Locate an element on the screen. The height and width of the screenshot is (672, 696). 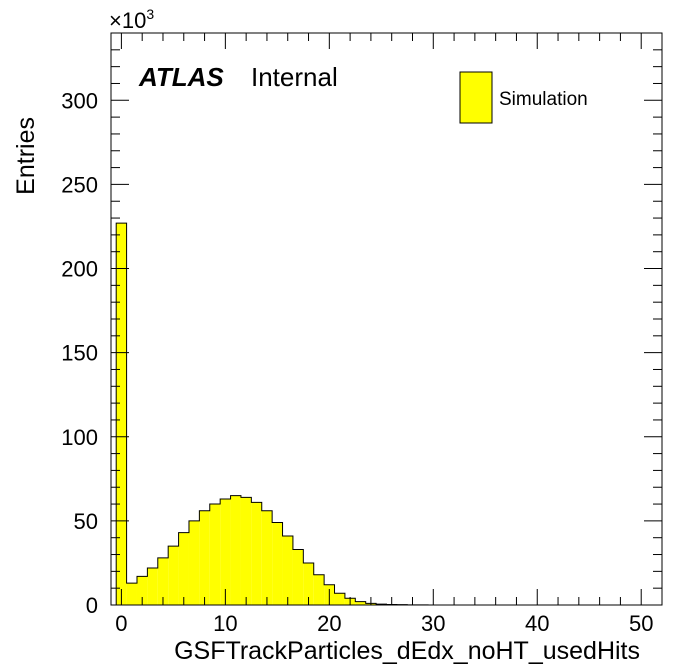
y-tick-label: 250 is located at coordinates (79, 184).